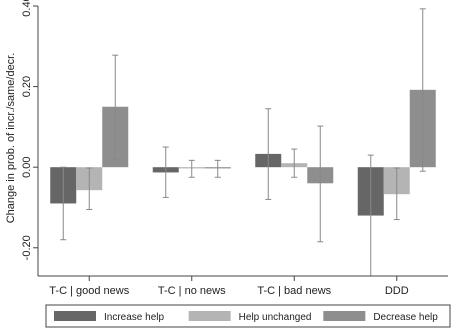 The width and height of the screenshot is (454, 332). Describe the element at coordinates (89, 291) in the screenshot. I see `x-tick-label: T-C | good news` at that location.